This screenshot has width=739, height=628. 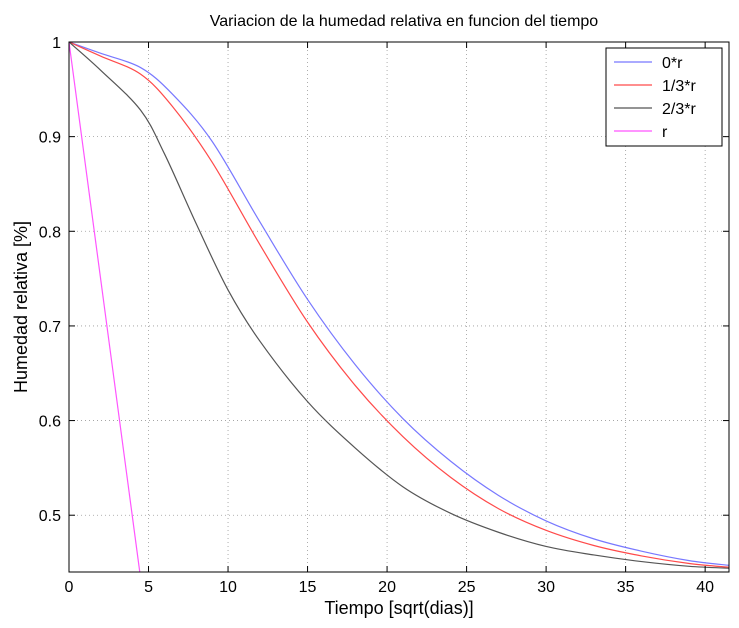 What do you see at coordinates (467, 587) in the screenshot?
I see `x-tick-label: 25` at bounding box center [467, 587].